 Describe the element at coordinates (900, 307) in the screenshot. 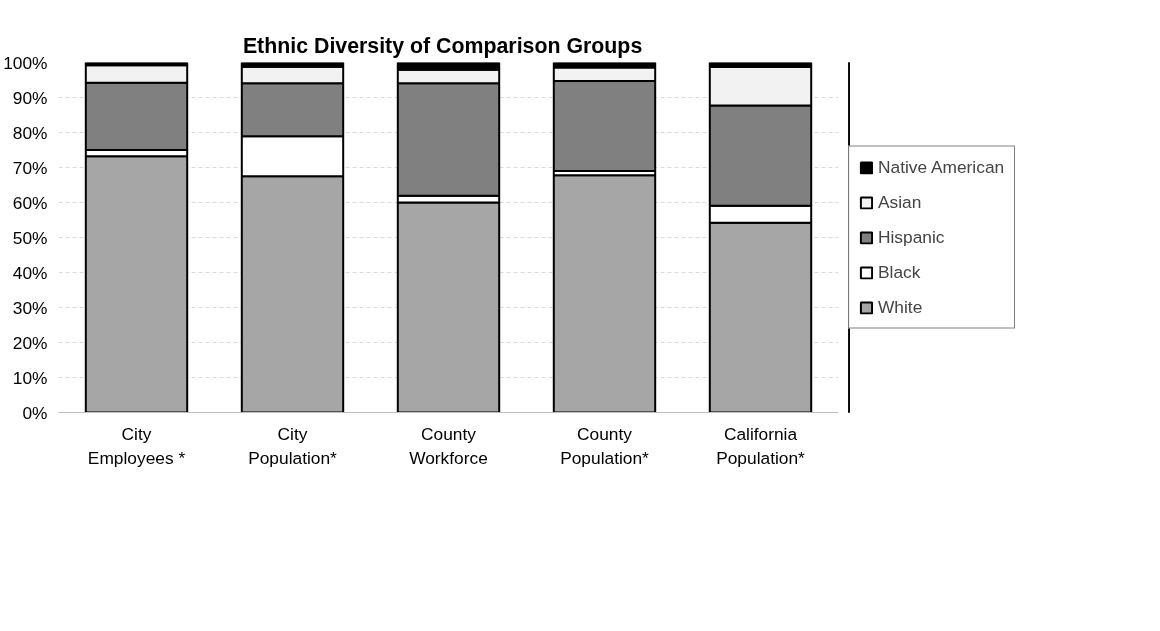

I see `legend-label: White` at that location.